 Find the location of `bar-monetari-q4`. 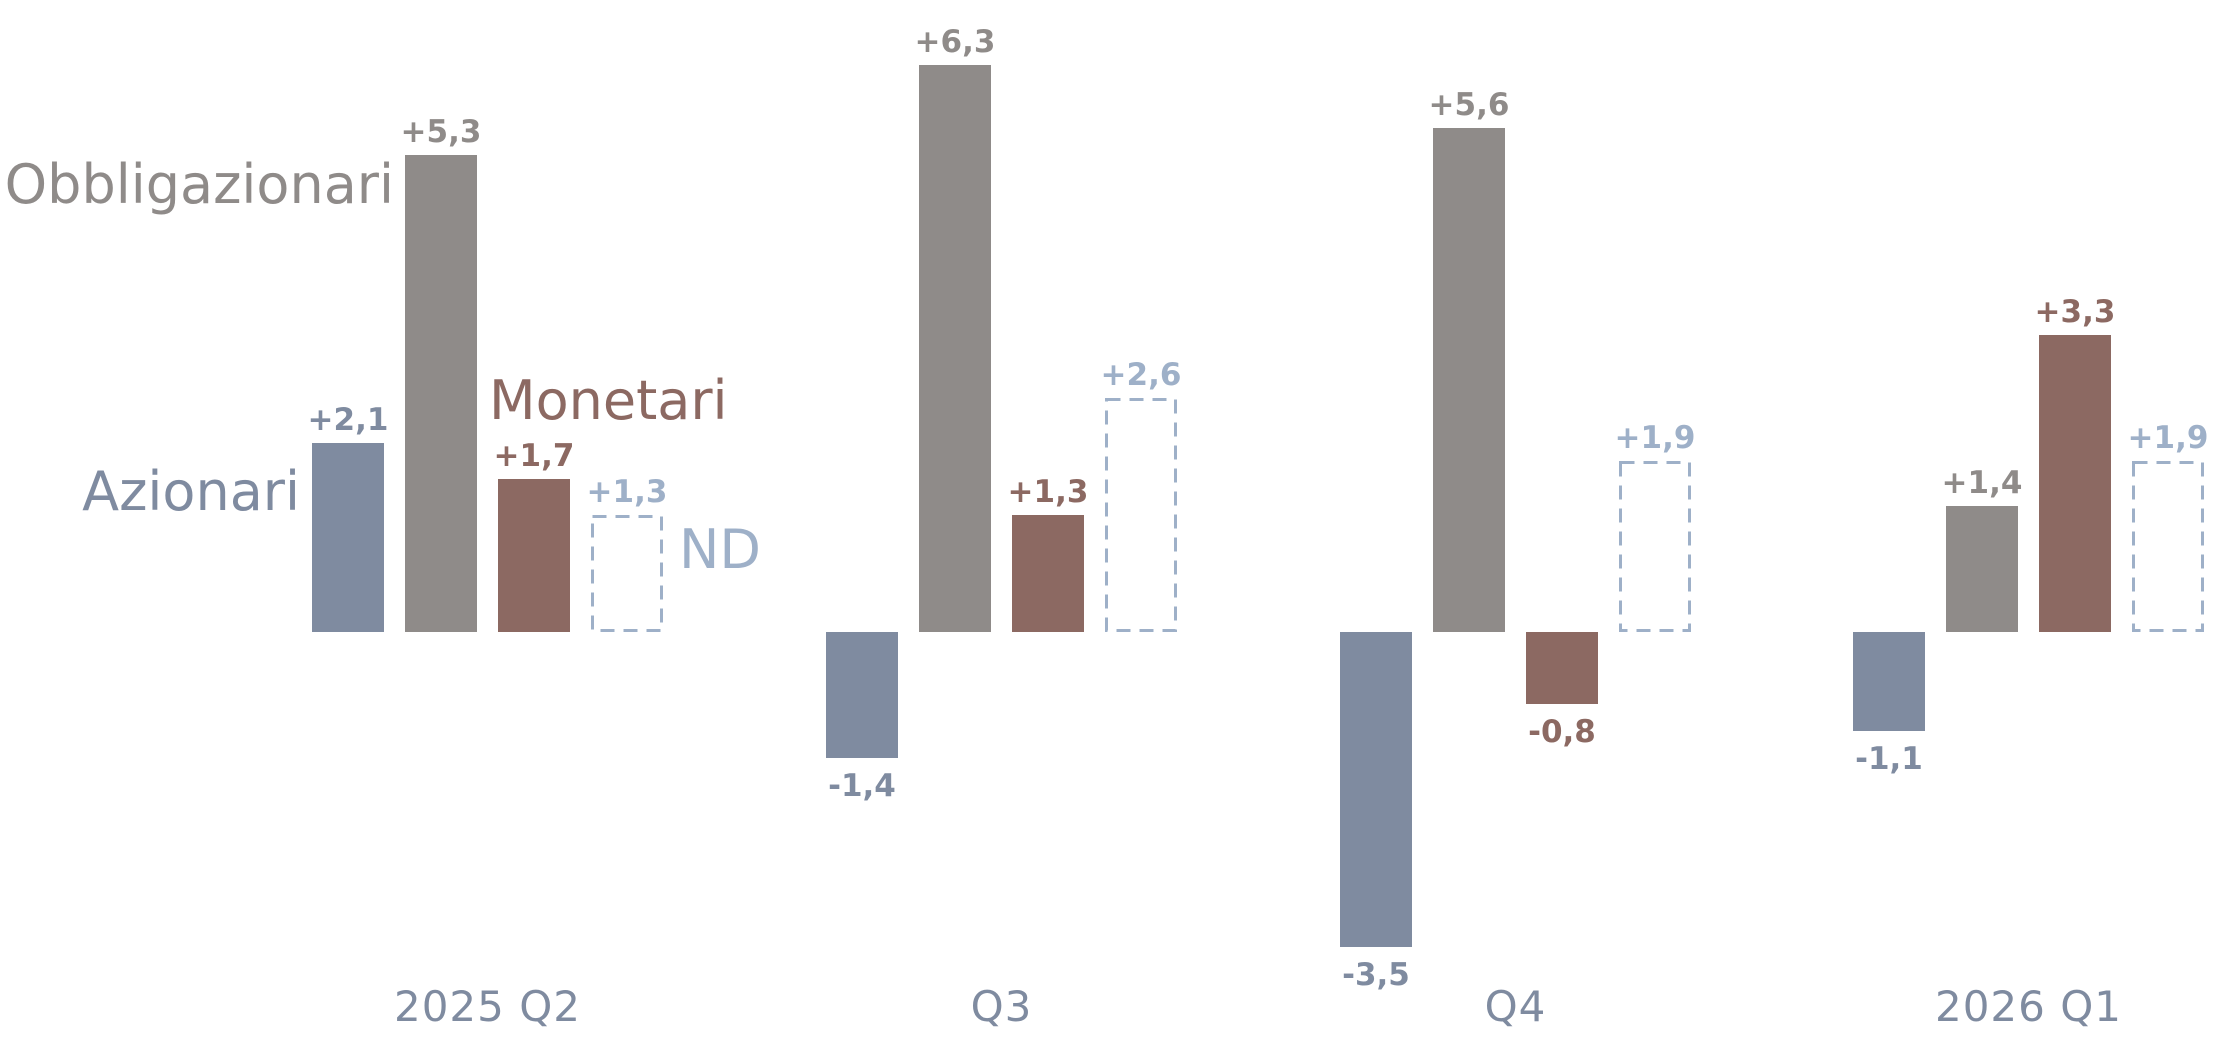

bar-monetari-q4 is located at coordinates (1562, 668).